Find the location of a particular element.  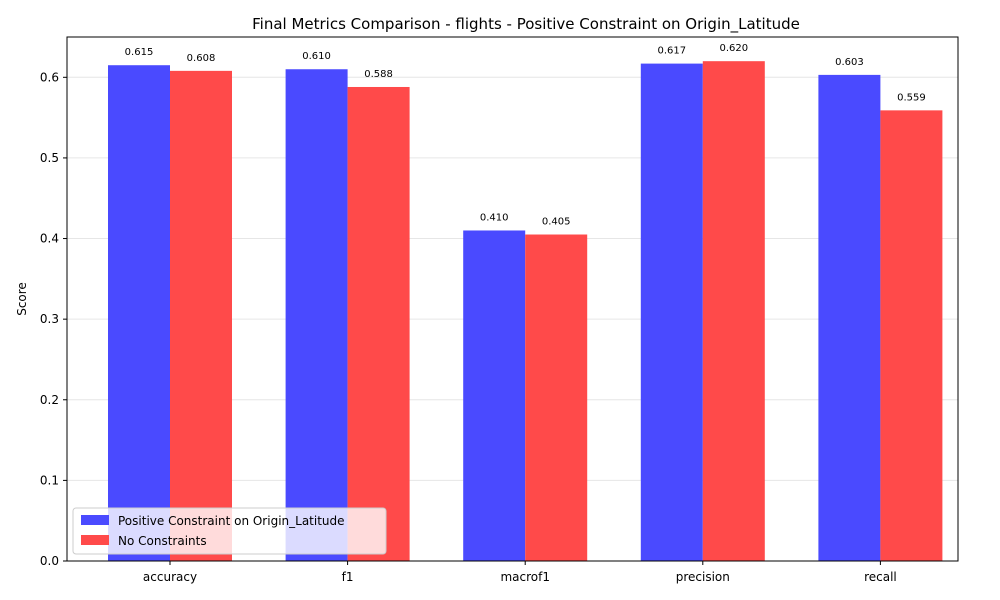

legend-entry-label: No Constraints is located at coordinates (162, 541).